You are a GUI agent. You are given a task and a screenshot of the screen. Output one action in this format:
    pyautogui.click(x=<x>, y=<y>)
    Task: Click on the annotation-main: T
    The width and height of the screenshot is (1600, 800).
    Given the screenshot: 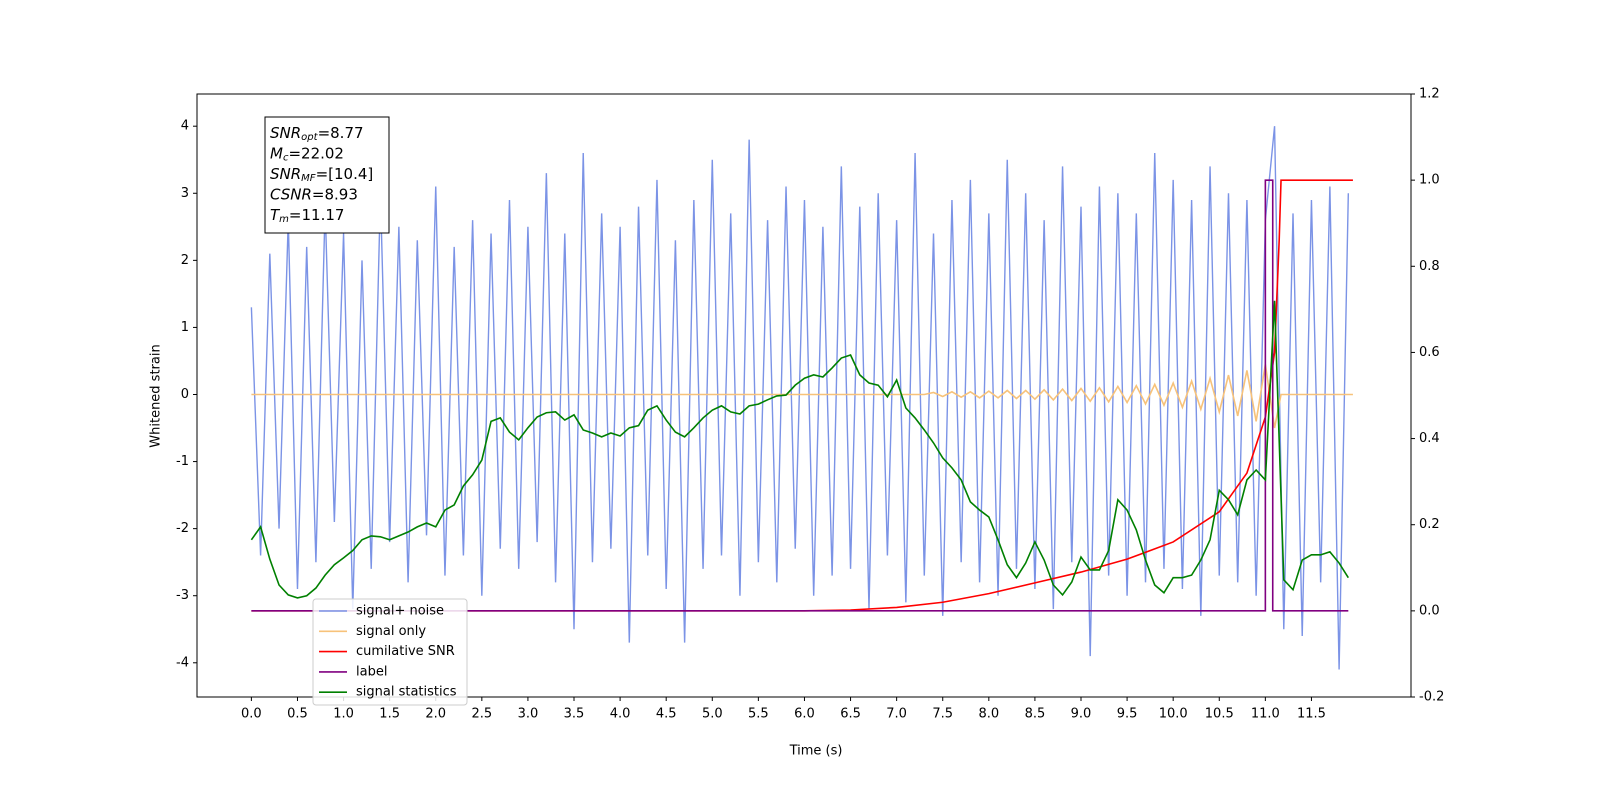 What is the action you would take?
    pyautogui.click(x=275, y=215)
    